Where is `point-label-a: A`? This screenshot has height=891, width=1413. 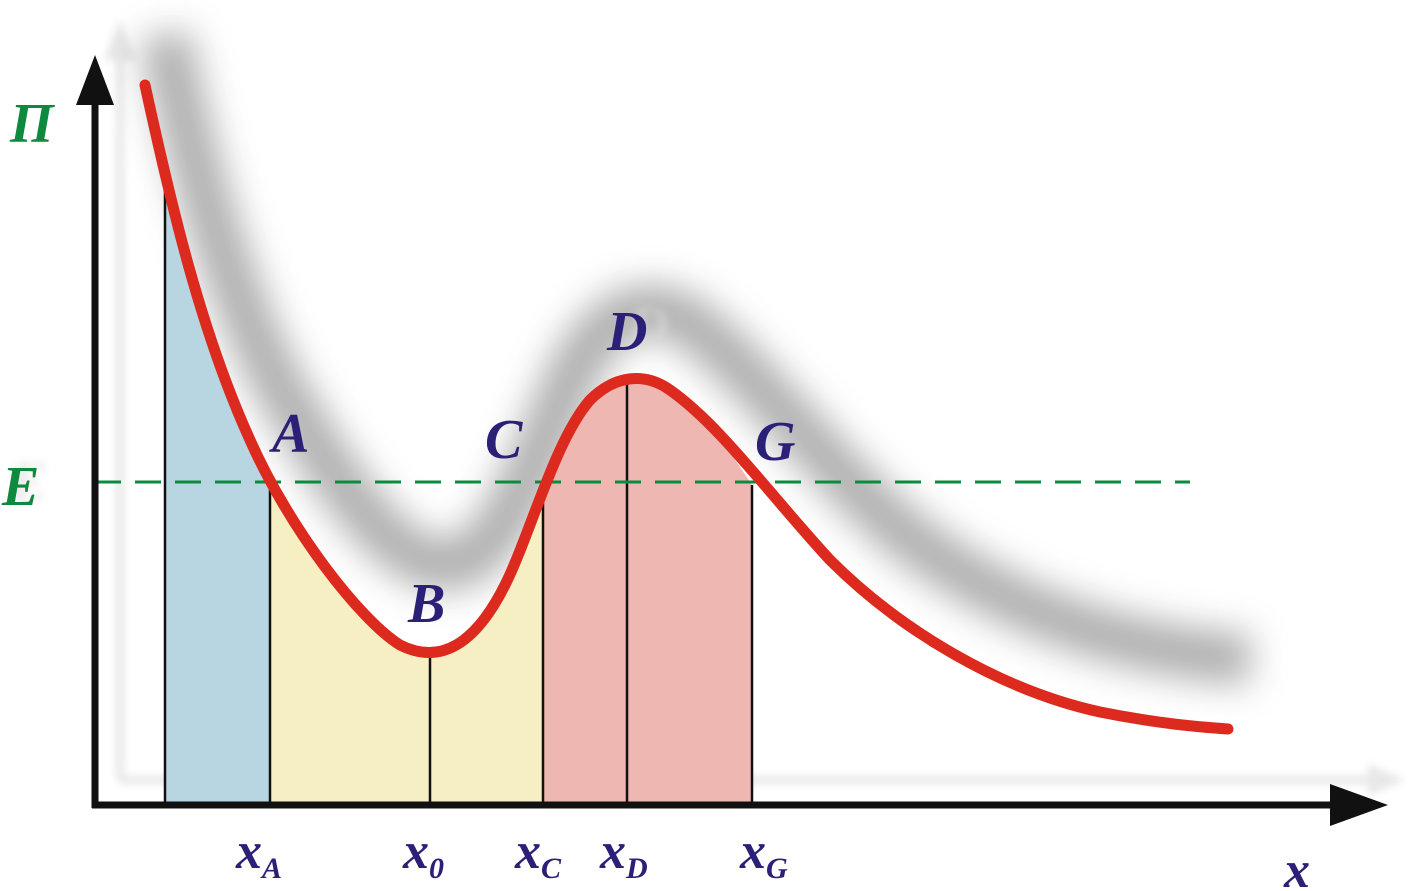 point-label-a: A is located at coordinates (289, 434).